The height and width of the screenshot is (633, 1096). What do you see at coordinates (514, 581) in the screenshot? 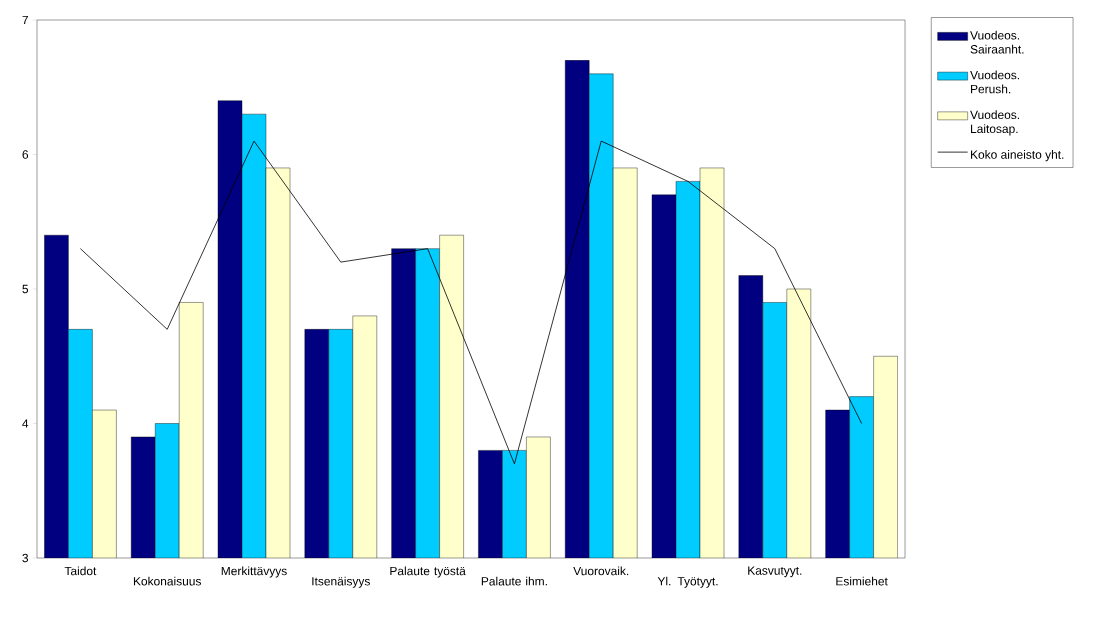
I see `x-tick-label: Palaute ihm.` at bounding box center [514, 581].